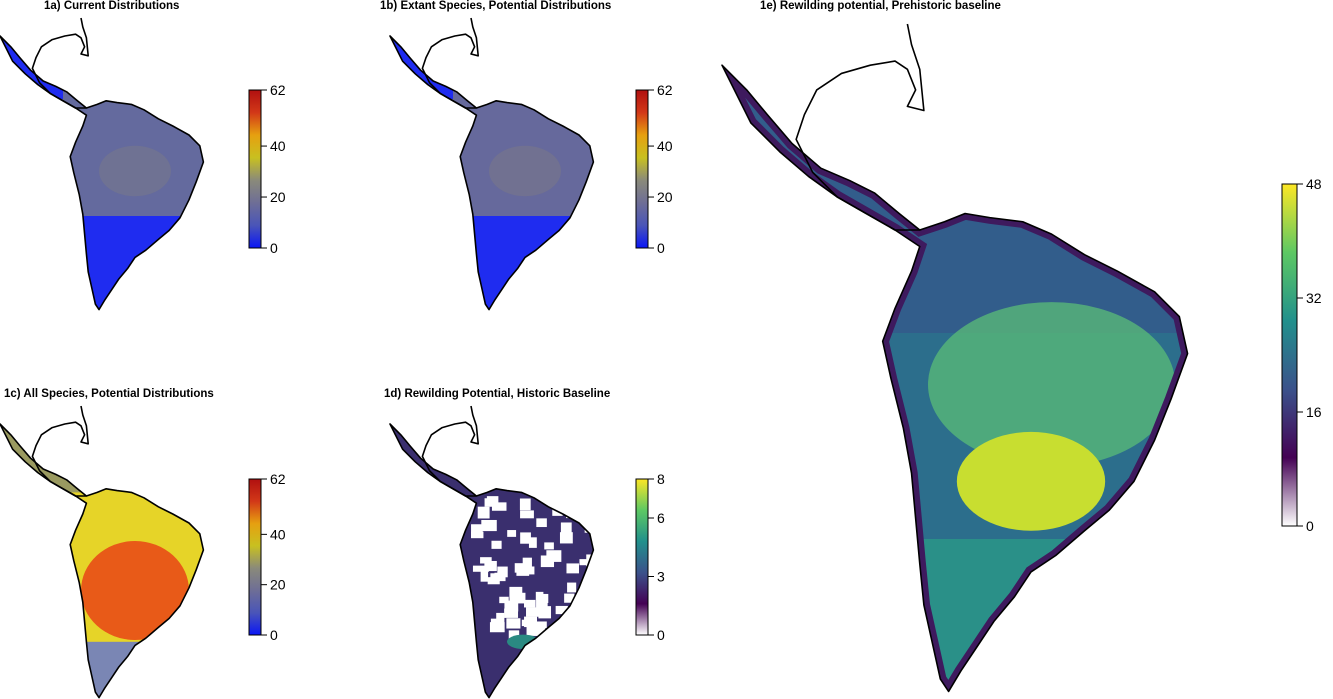  What do you see at coordinates (102, 552) in the screenshot?
I see `map-1c` at bounding box center [102, 552].